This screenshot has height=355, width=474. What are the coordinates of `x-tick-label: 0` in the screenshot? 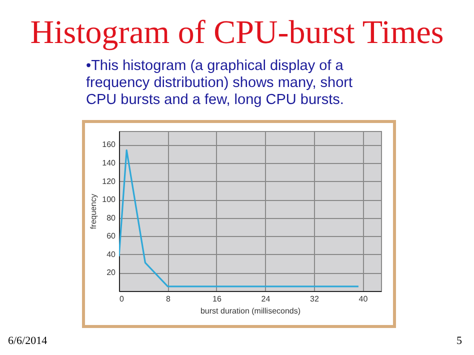 It's located at (122, 299).